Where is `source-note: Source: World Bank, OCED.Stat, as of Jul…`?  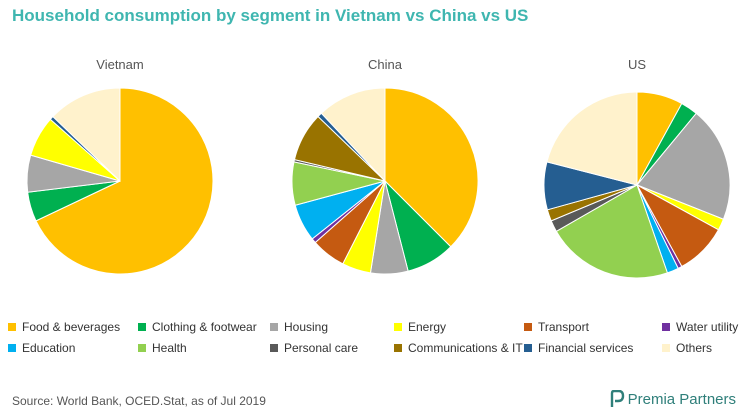
source-note: Source: World Bank, OCED.Stat, as of Jul… is located at coordinates (139, 401).